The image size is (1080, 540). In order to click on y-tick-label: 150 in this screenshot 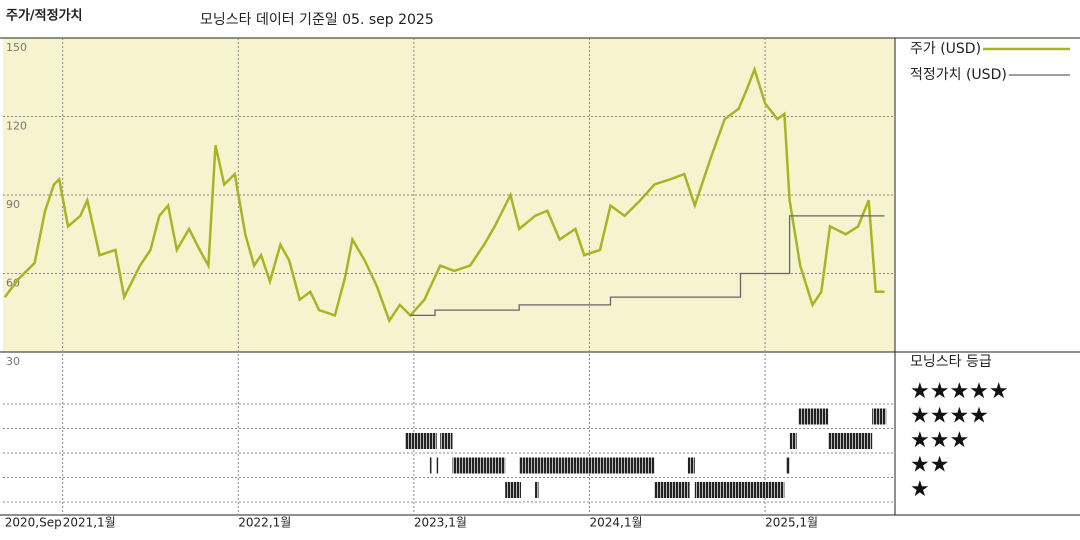, I will do `click(16, 47)`.